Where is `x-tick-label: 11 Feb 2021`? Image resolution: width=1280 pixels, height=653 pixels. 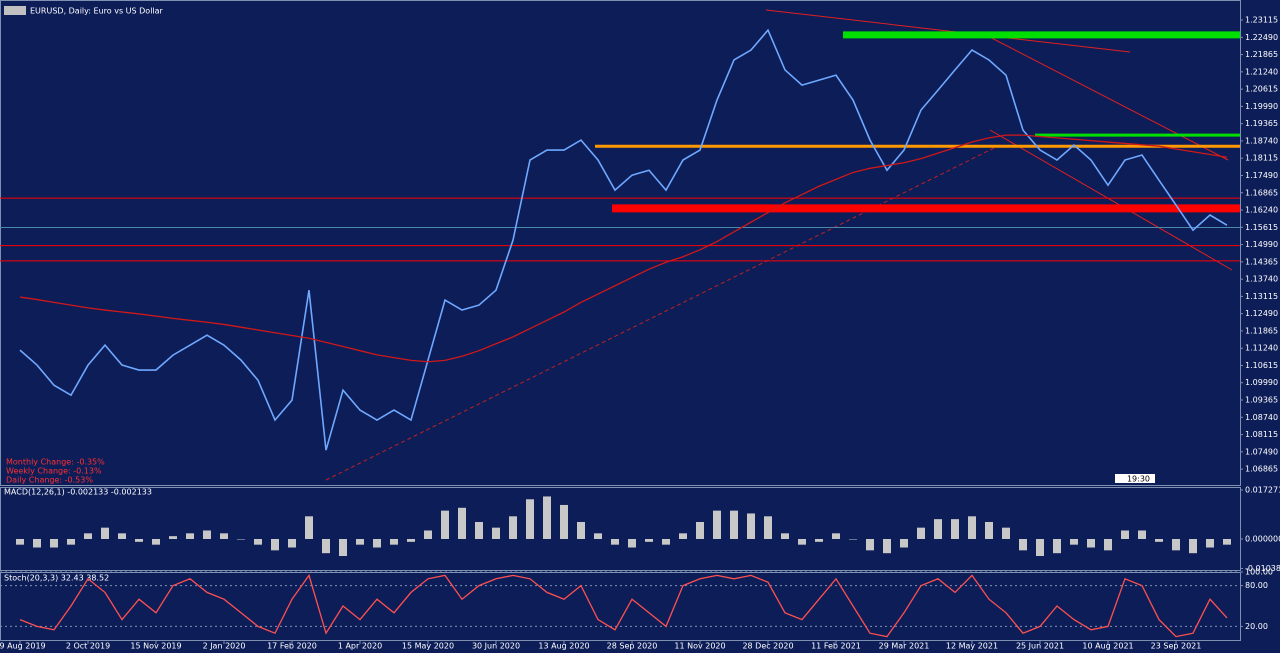
x-tick-label: 11 Feb 2021 is located at coordinates (836, 646).